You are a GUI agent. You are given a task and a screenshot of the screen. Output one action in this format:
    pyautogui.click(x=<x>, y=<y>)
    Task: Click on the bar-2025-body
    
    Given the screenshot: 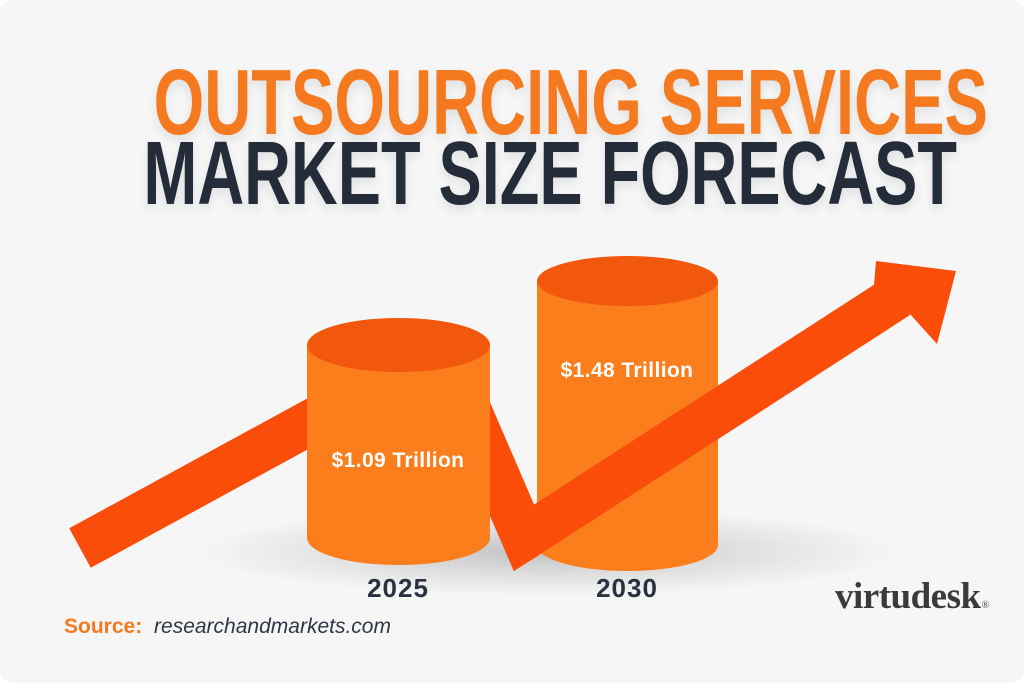 What is the action you would take?
    pyautogui.click(x=398, y=441)
    